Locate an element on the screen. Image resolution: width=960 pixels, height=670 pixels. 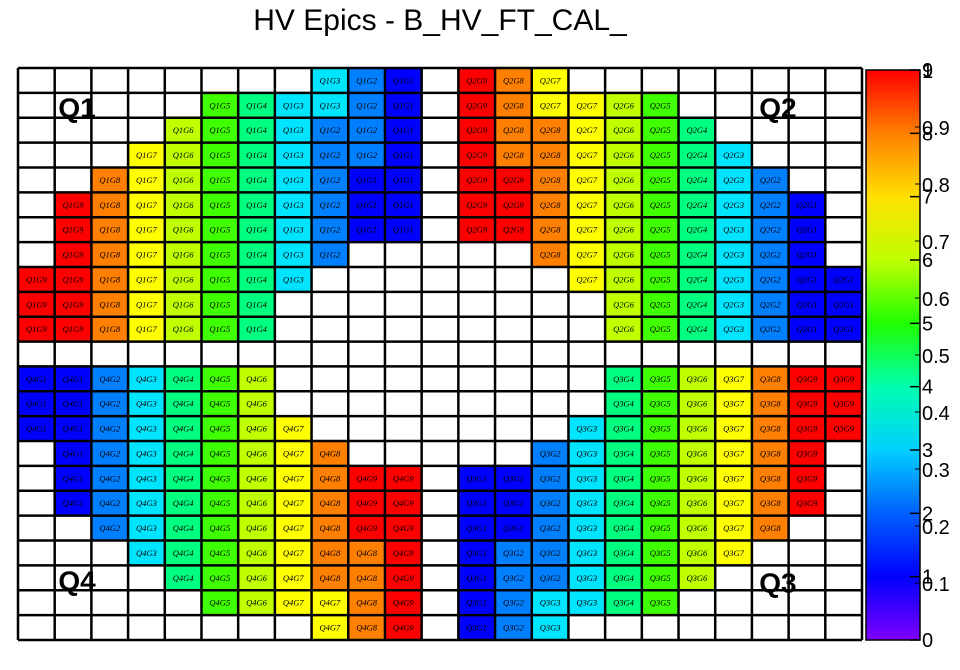
cell-label: Q1G8 is located at coordinates (110, 205).